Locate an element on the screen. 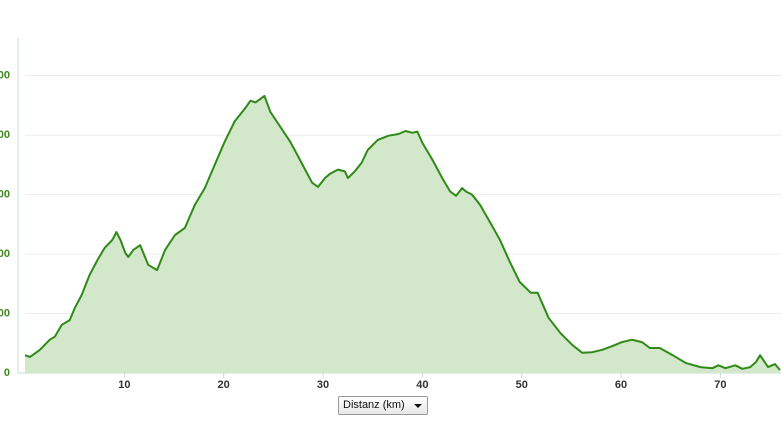  x-tick-label: 40 is located at coordinates (422, 385).